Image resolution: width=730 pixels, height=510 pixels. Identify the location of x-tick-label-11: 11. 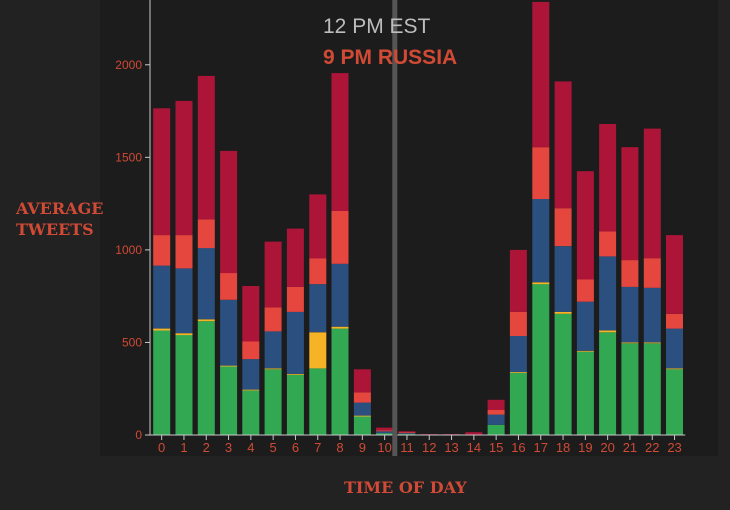
(407, 447).